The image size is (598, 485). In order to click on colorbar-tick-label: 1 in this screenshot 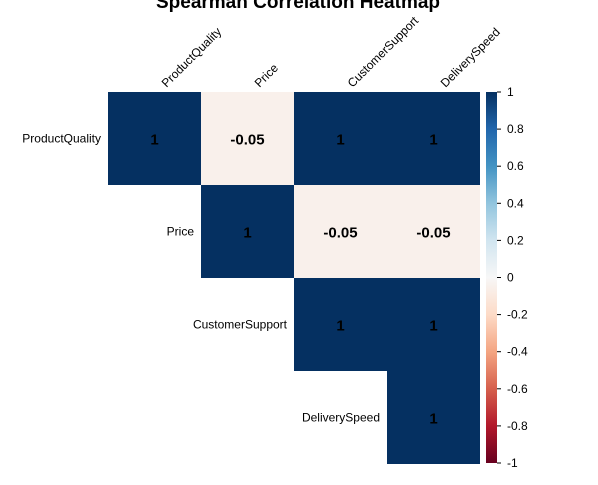, I will do `click(510, 92)`.